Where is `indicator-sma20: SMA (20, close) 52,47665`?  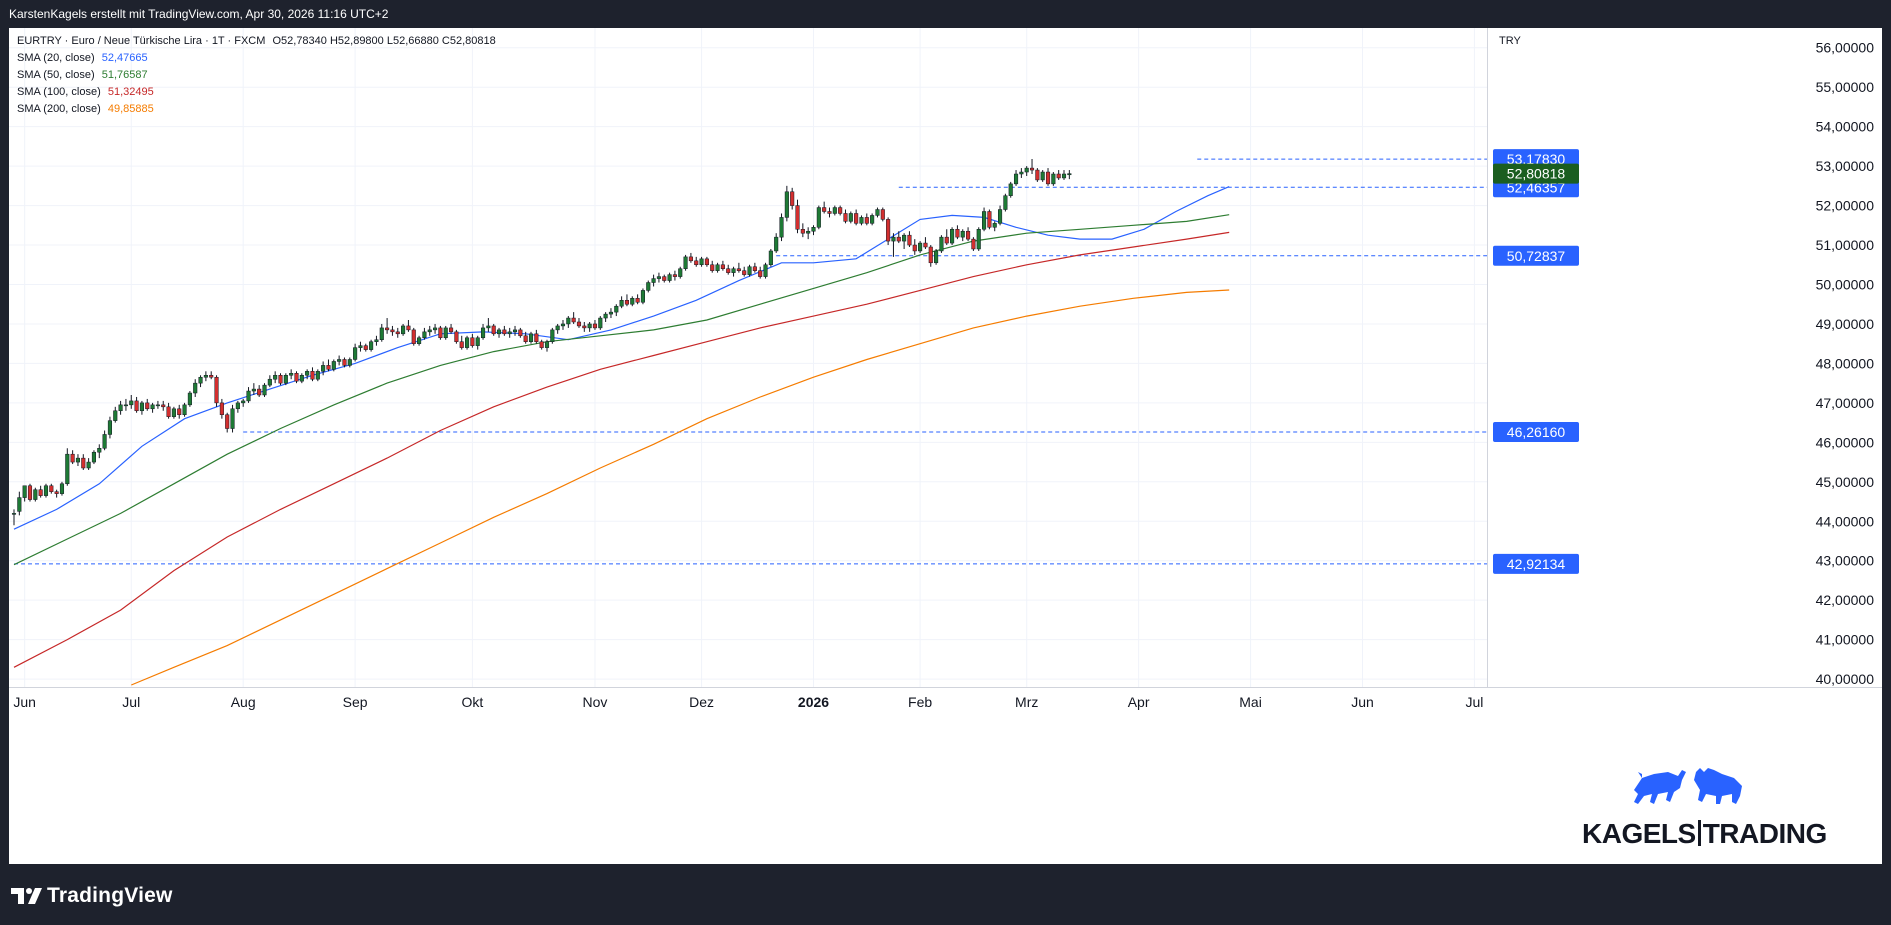 indicator-sma20: SMA (20, close) 52,47665 is located at coordinates (256, 58).